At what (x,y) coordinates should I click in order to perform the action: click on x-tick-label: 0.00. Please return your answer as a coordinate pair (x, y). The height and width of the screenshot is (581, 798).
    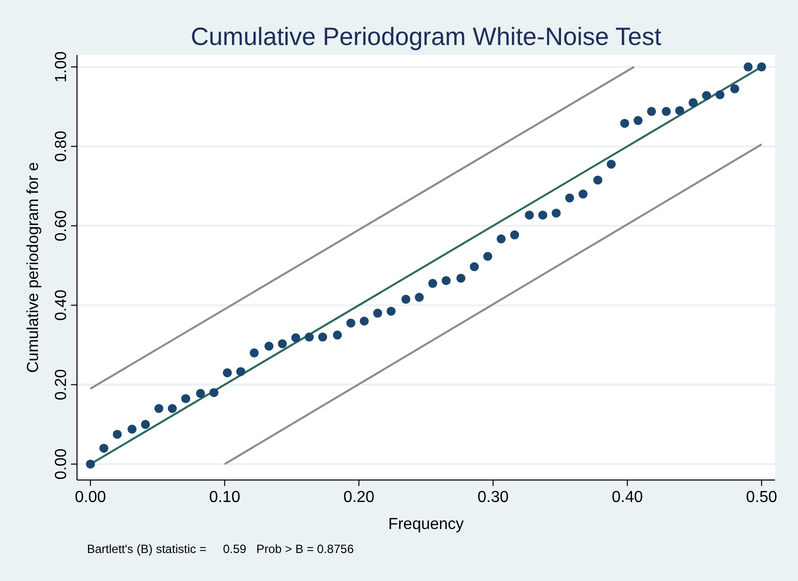
    Looking at the image, I should click on (90, 497).